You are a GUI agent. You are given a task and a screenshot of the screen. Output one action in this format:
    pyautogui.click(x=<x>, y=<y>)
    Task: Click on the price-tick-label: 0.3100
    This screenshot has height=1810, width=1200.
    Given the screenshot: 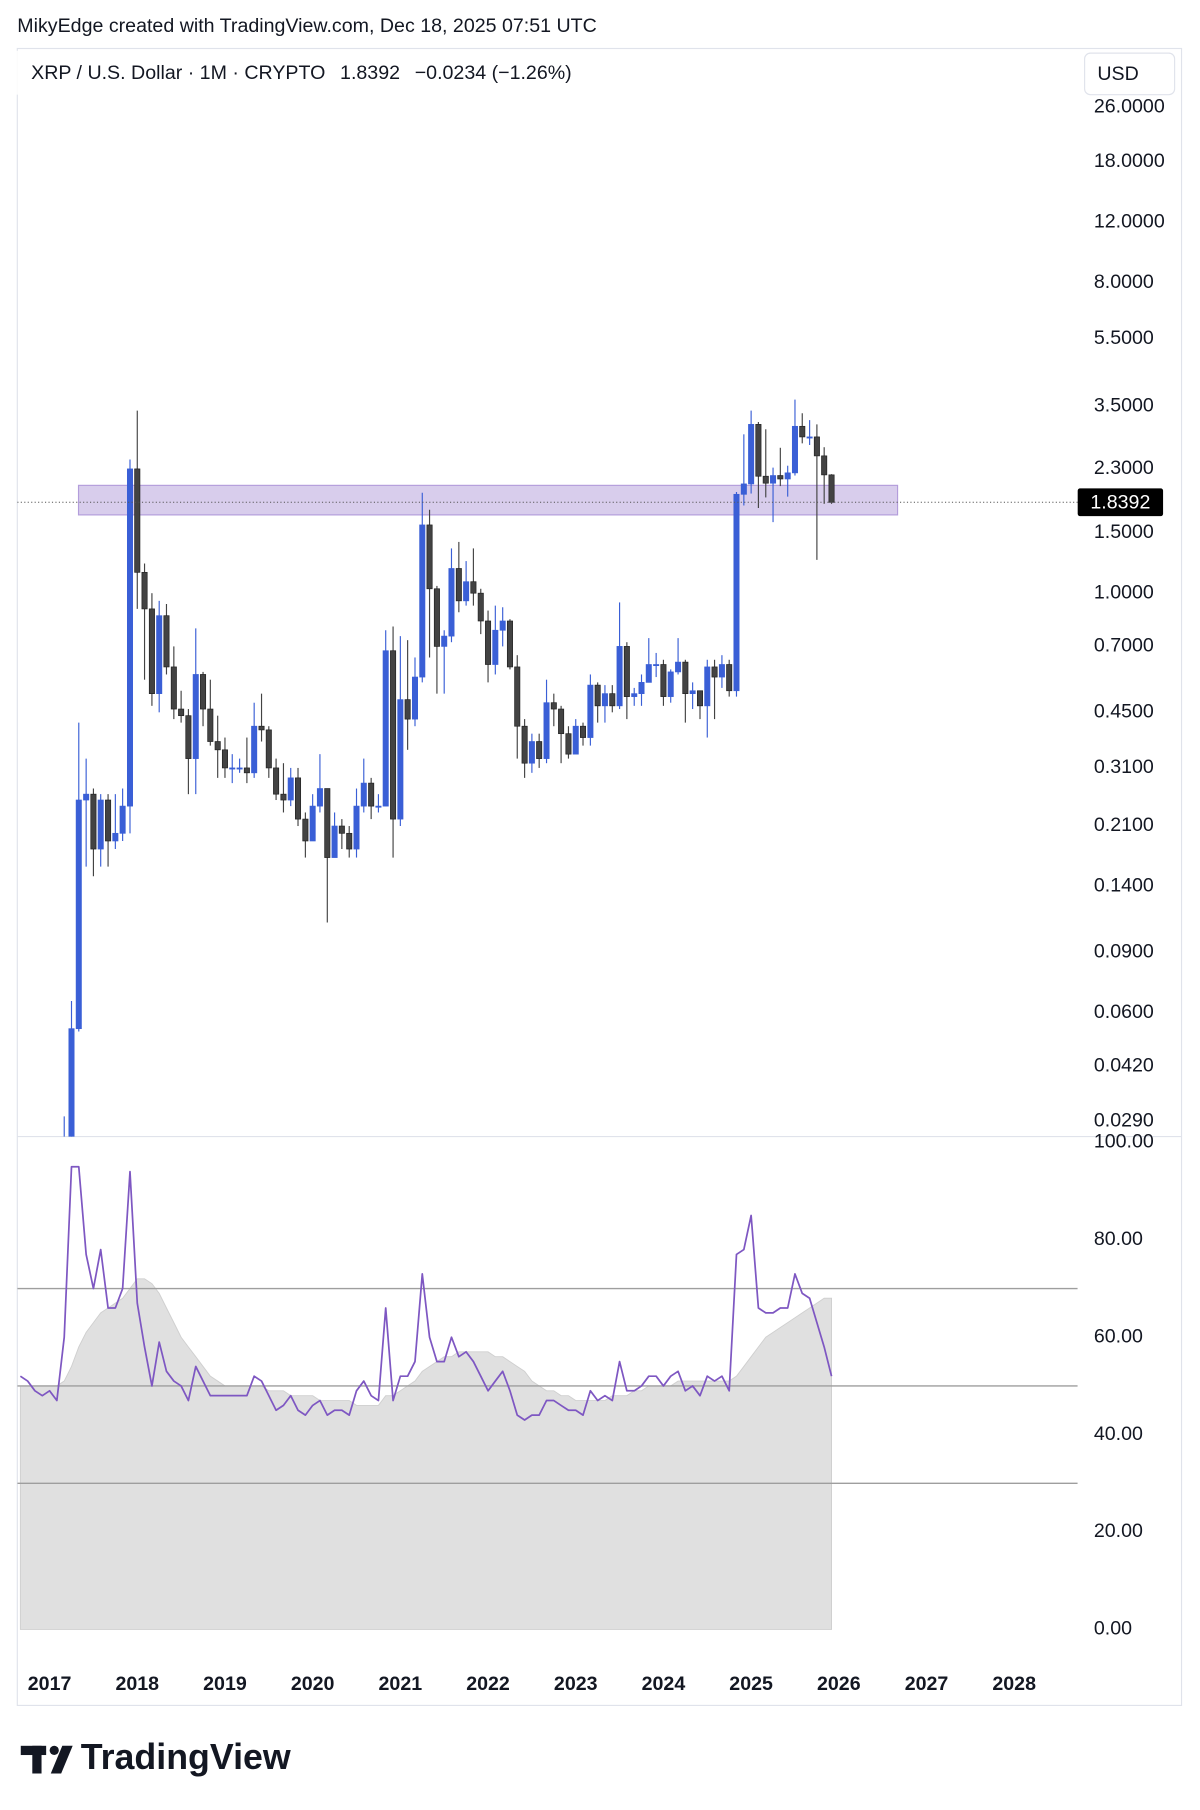 What is the action you would take?
    pyautogui.click(x=1124, y=767)
    